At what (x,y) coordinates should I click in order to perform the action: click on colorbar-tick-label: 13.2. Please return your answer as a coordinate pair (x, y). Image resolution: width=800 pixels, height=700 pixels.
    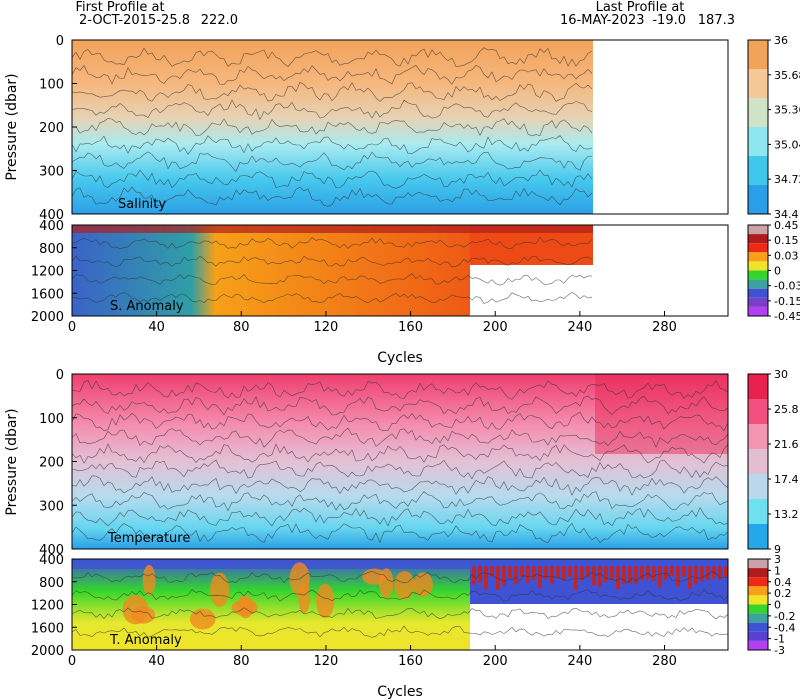
    Looking at the image, I should click on (786, 514).